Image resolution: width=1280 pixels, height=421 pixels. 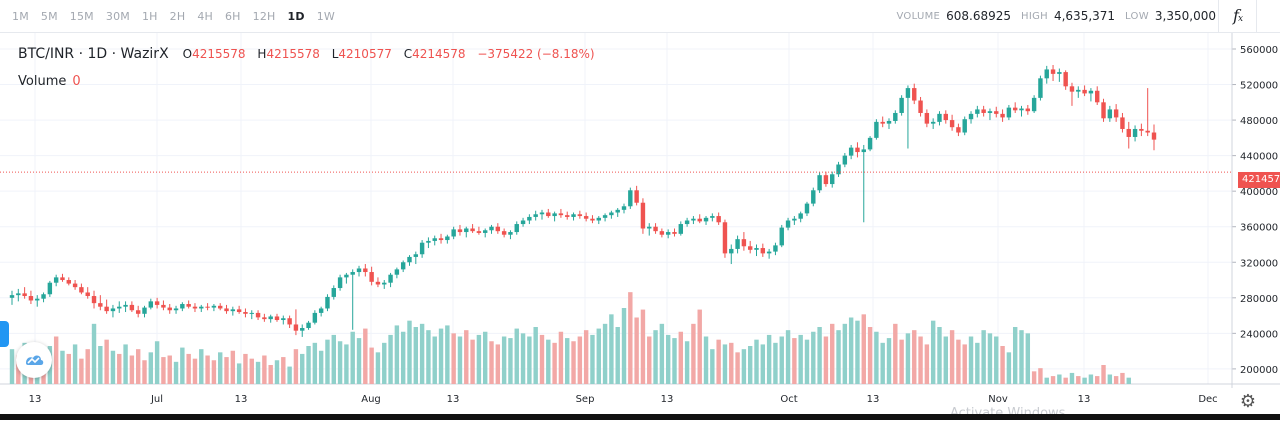 What do you see at coordinates (117, 16) in the screenshot?
I see `interval-30m: 30M` at bounding box center [117, 16].